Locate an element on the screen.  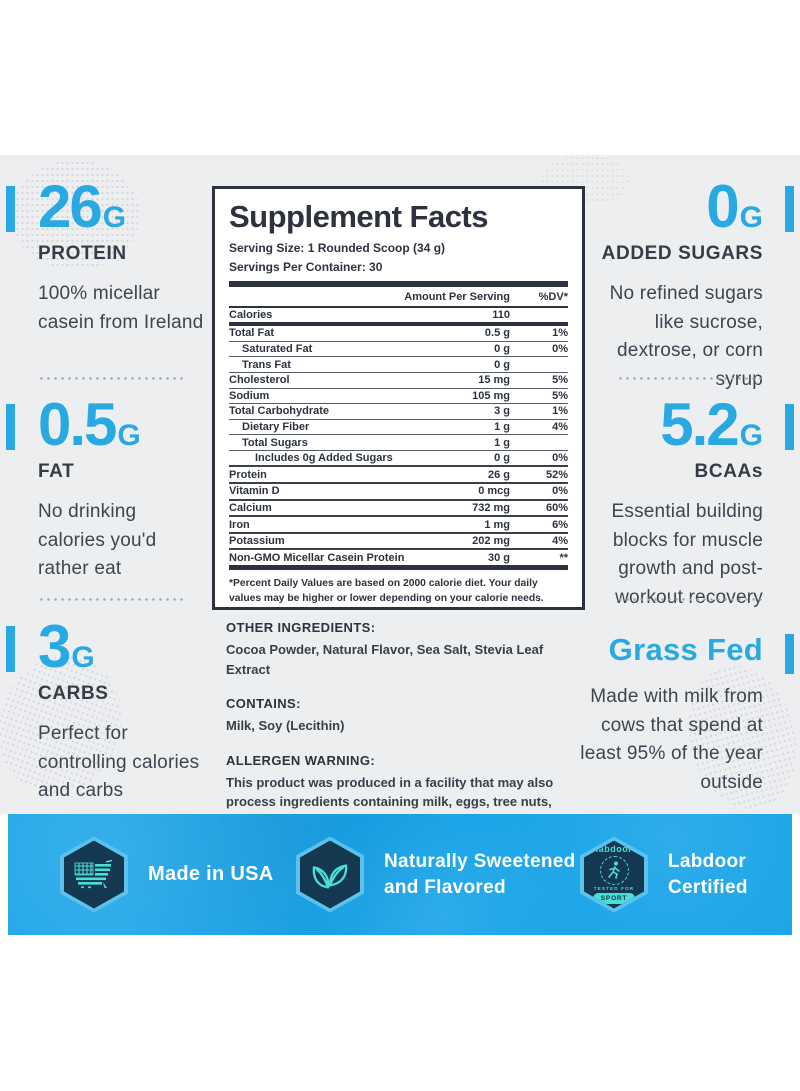
contains-text: Milk, Soy (Lecithin) is located at coordinates (285, 725).